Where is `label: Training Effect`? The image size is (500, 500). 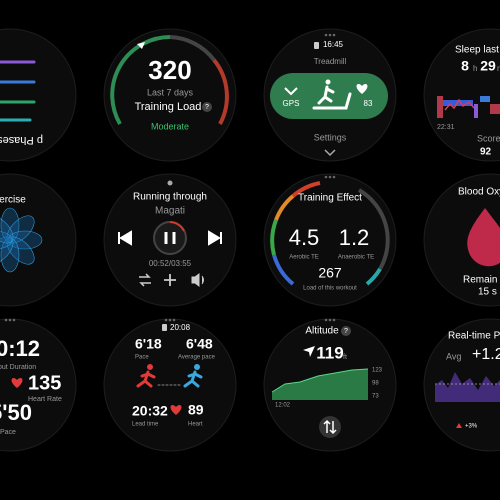 label: Training Effect is located at coordinates (330, 198).